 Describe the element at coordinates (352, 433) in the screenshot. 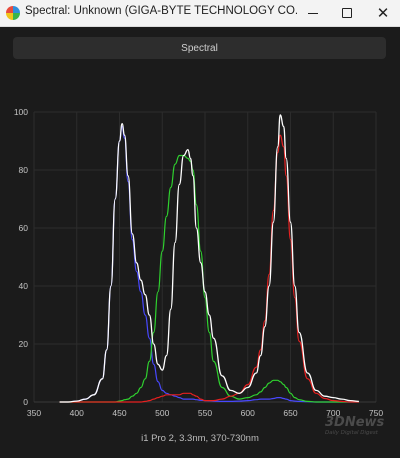

I see `watermark-tagline: Daily Digital Digest` at that location.